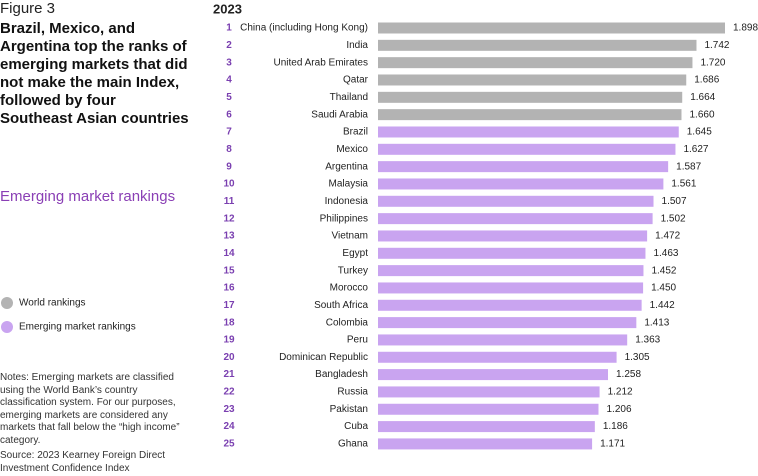  What do you see at coordinates (618, 409) in the screenshot?
I see `value-label: 1.206` at bounding box center [618, 409].